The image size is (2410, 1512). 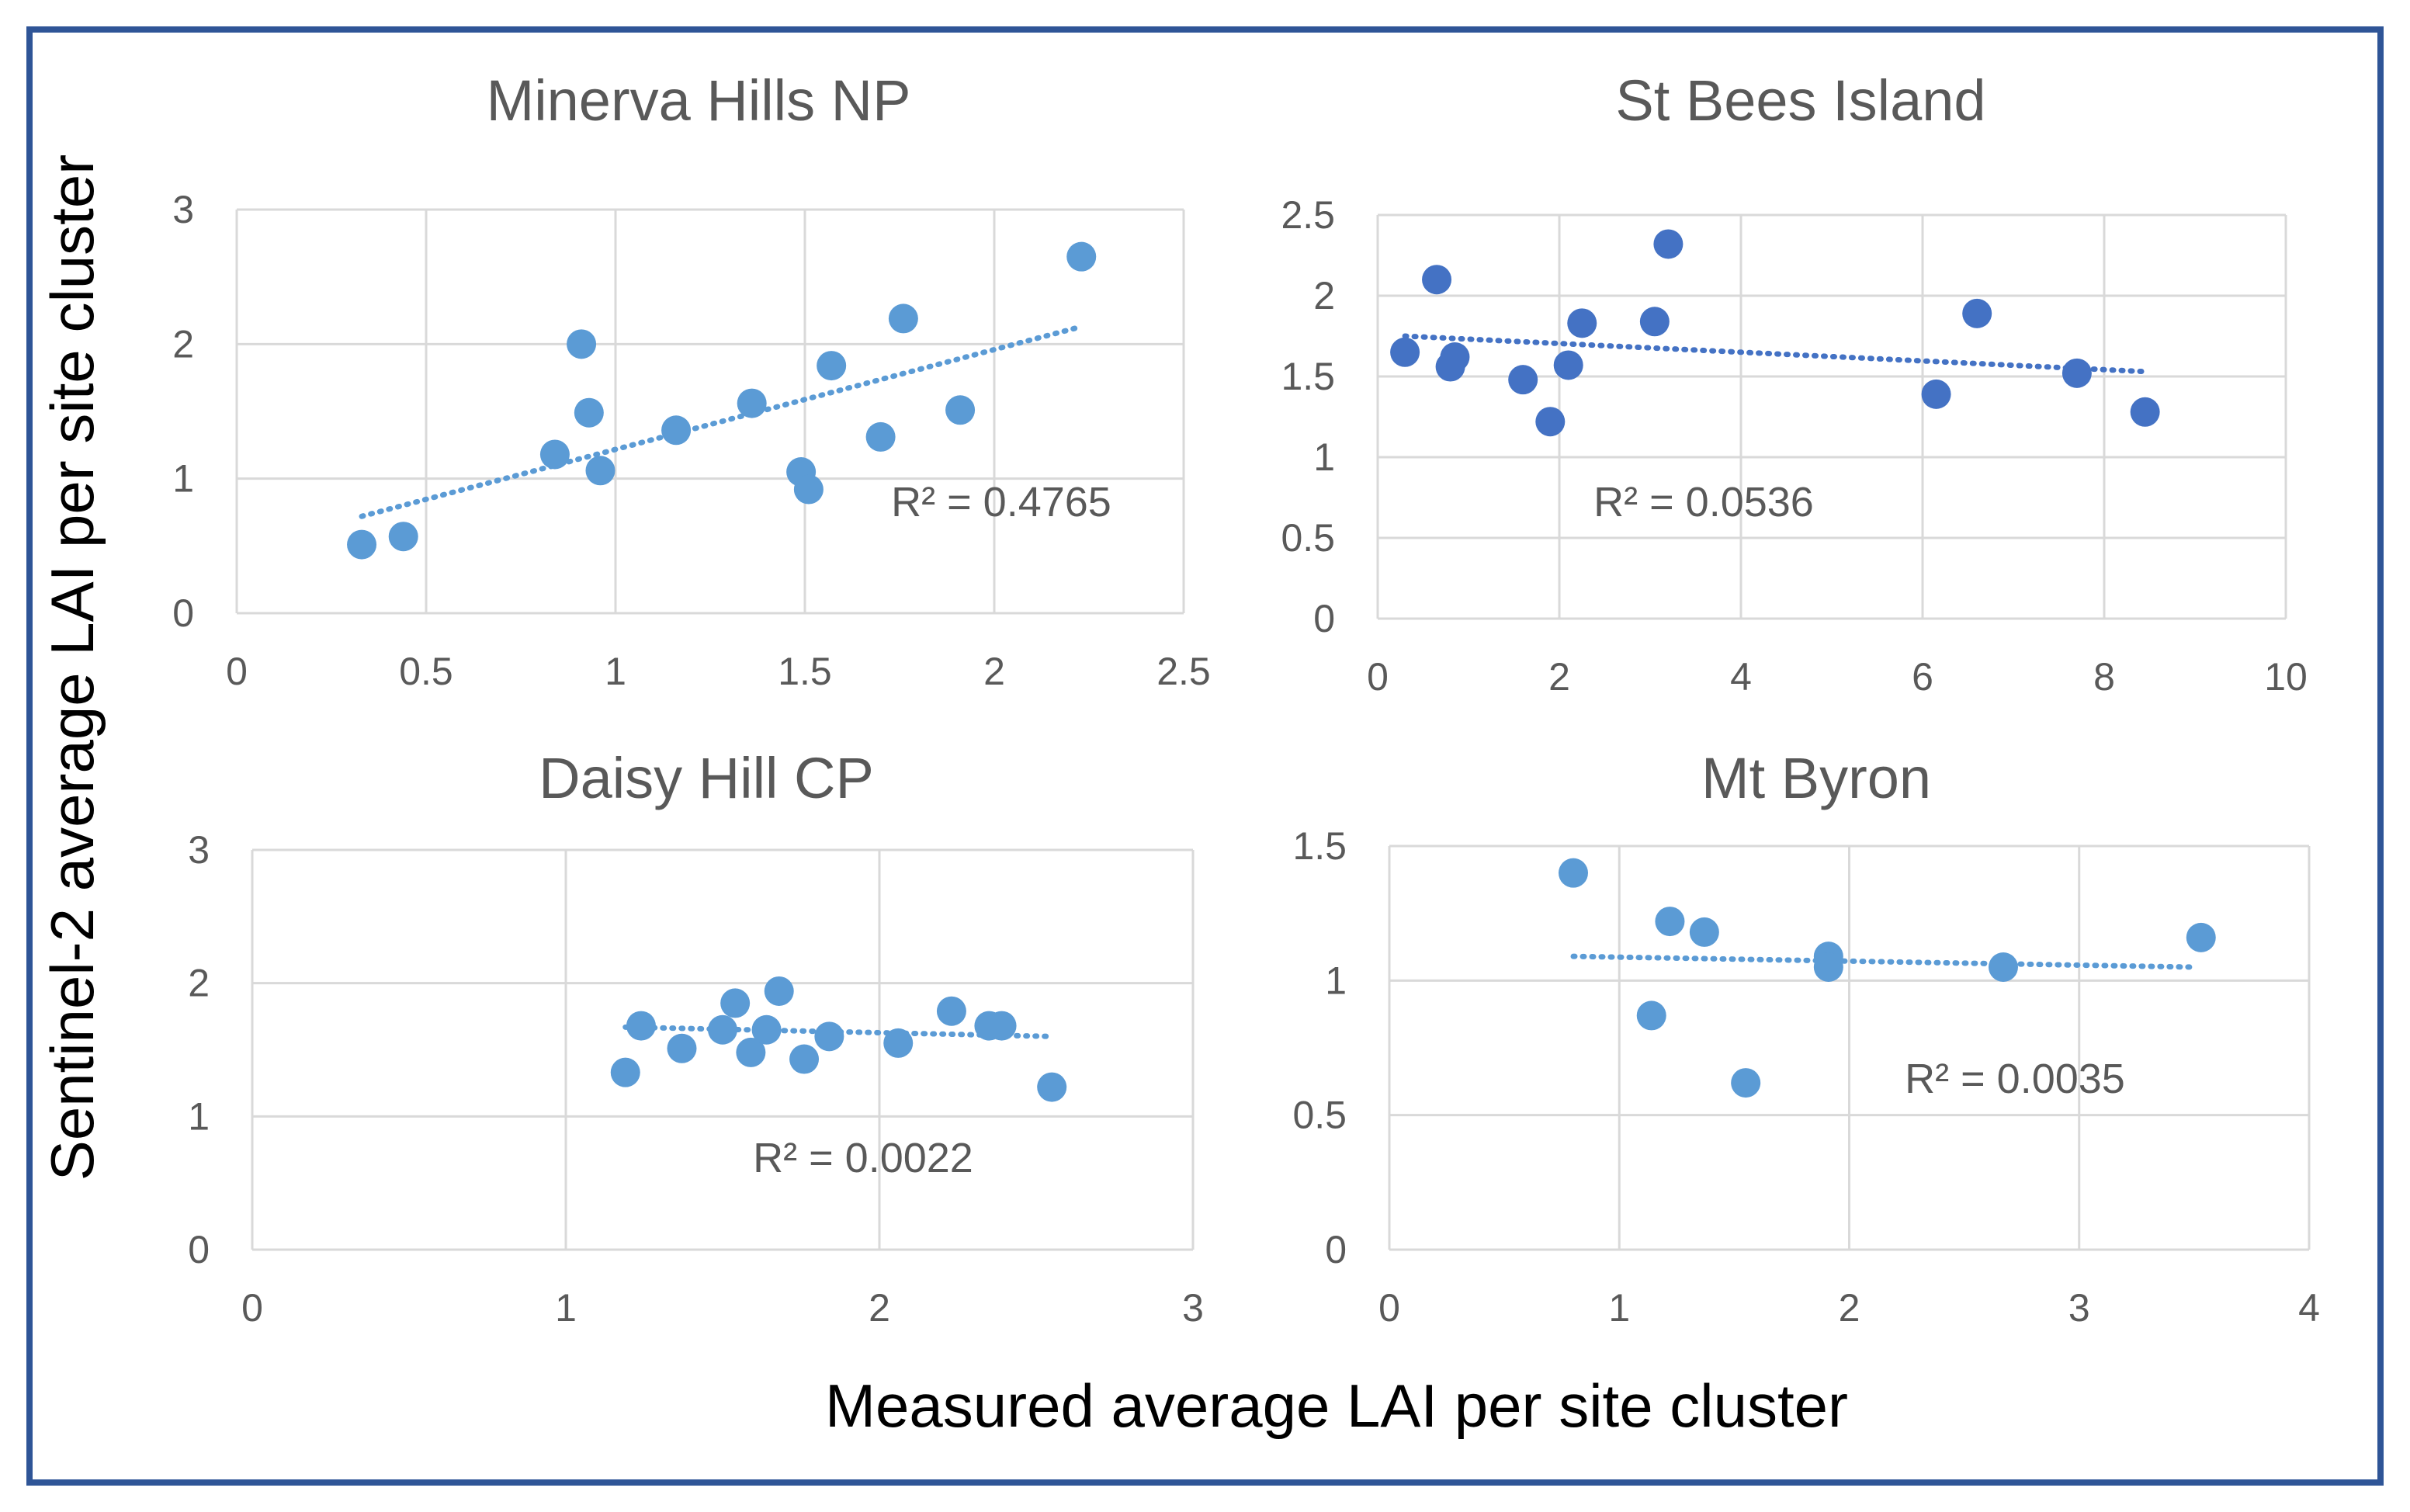 What do you see at coordinates (699, 100) in the screenshot?
I see `panel-title: Minerva Hills NP` at bounding box center [699, 100].